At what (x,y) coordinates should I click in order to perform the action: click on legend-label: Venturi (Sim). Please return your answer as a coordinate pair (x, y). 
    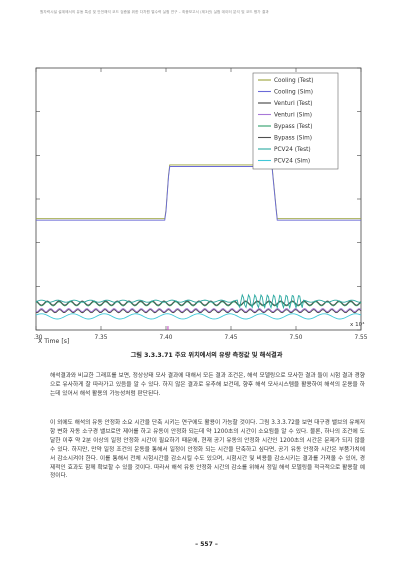
    Looking at the image, I should click on (293, 116).